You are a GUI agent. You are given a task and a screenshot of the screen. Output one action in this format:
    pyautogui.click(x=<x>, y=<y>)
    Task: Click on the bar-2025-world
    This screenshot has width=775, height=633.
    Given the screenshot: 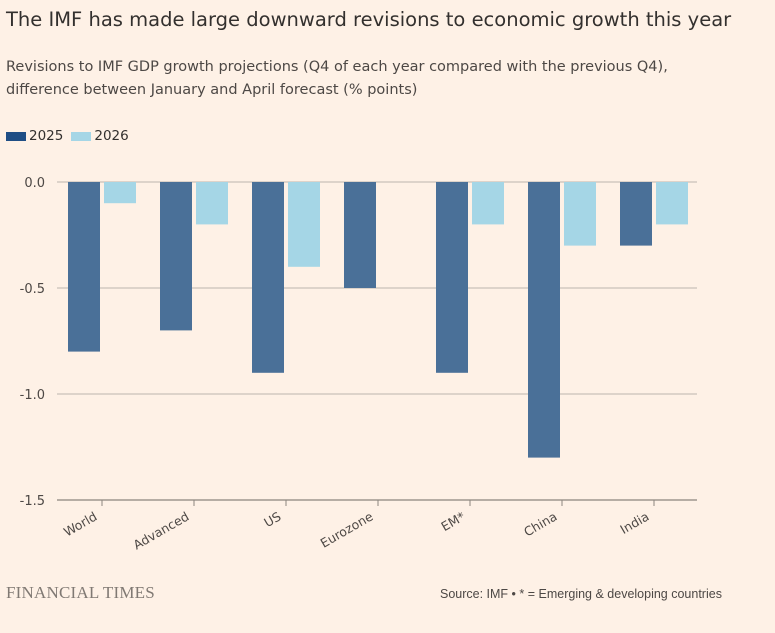 What is the action you would take?
    pyautogui.click(x=84, y=267)
    